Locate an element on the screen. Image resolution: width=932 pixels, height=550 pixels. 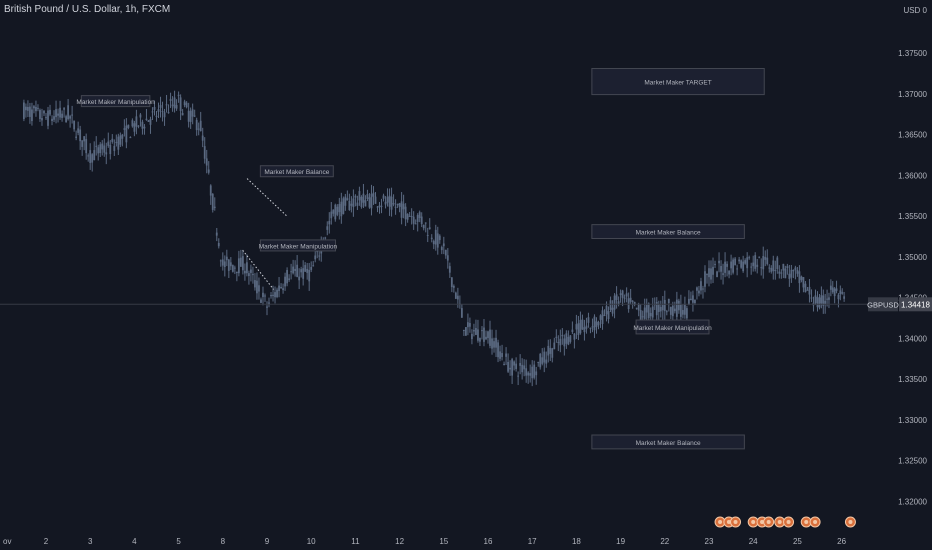
last-price-label: 1.34418 is located at coordinates (915, 304).